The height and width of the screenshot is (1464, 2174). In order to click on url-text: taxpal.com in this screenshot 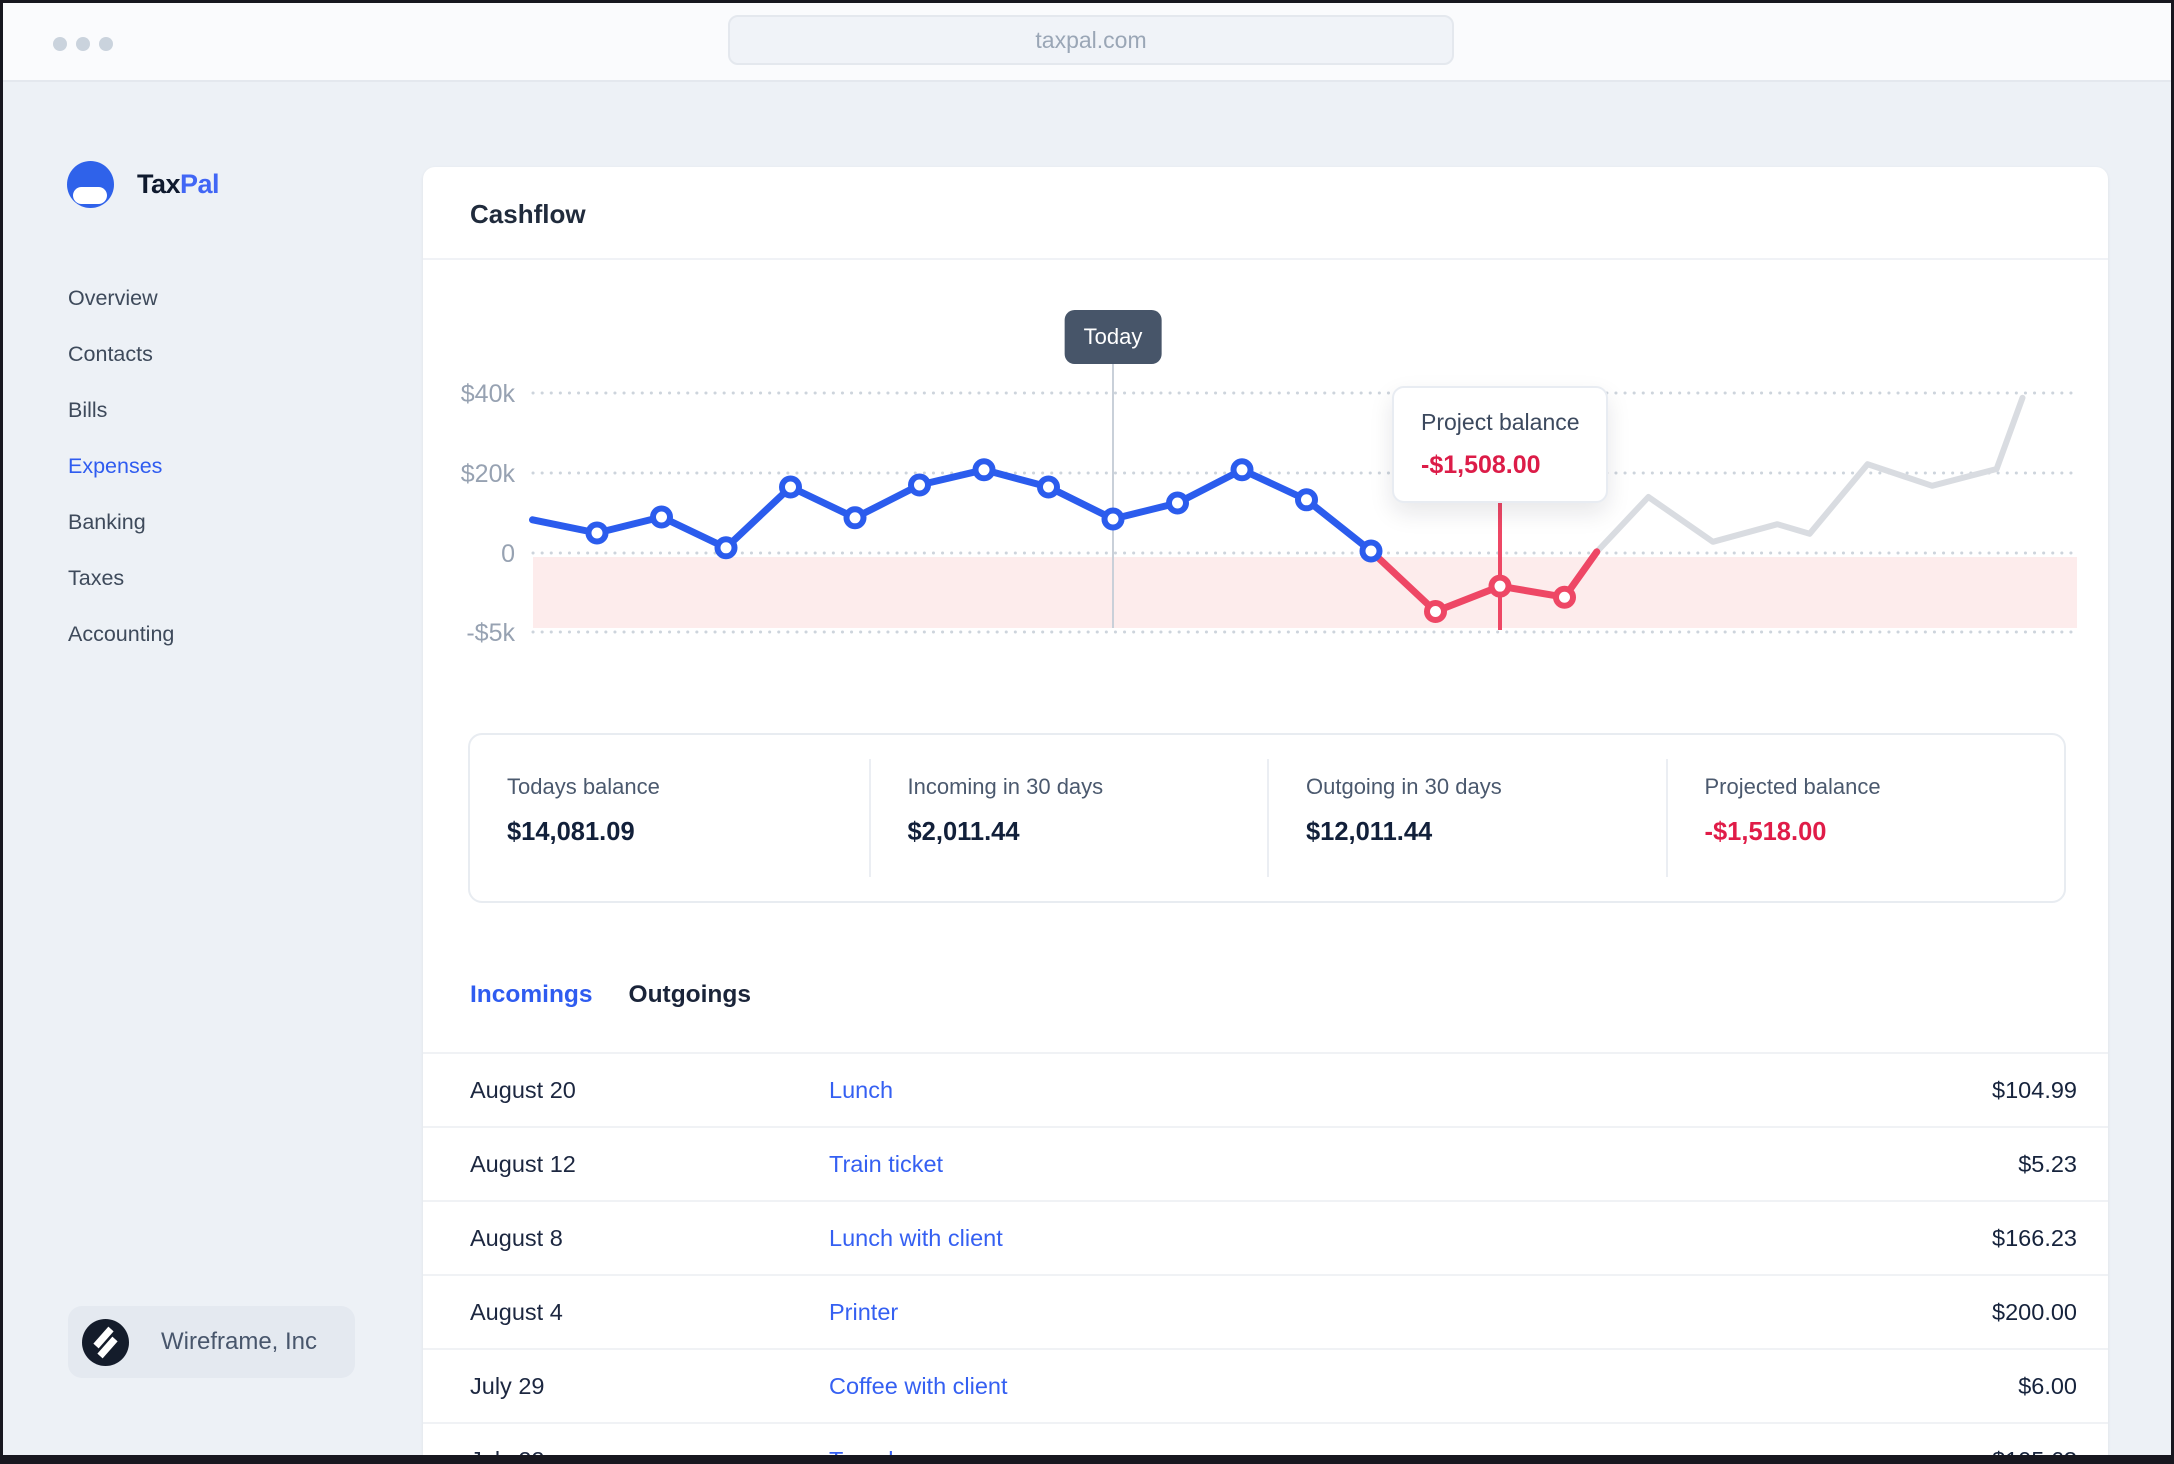, I will do `click(1091, 39)`.